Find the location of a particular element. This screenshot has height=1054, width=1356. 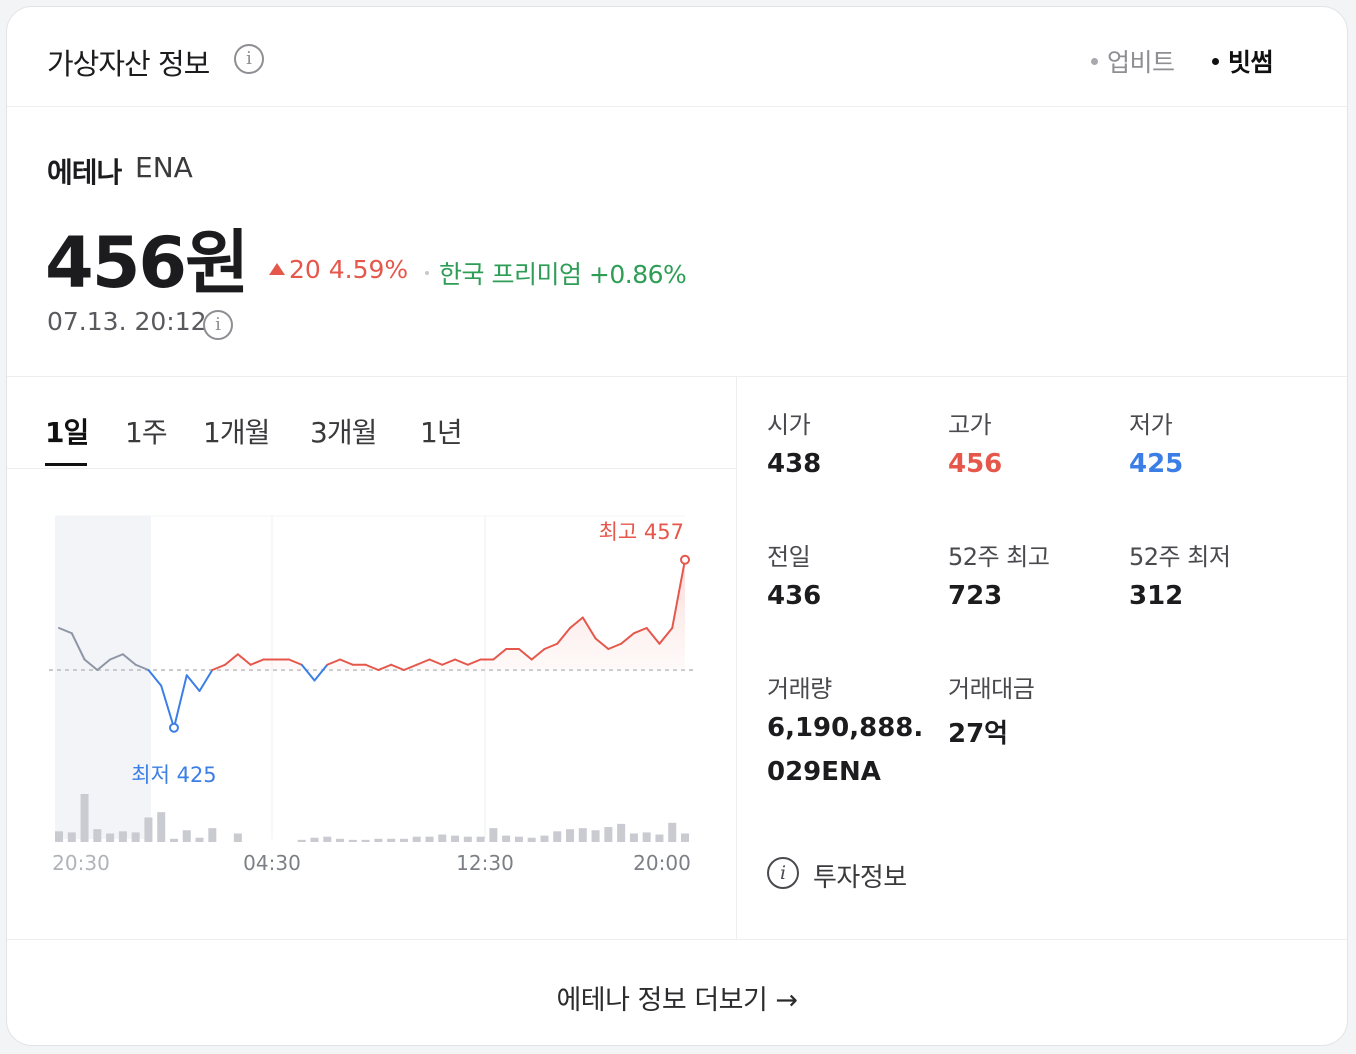

stat-value-52w-high: 723 is located at coordinates (975, 596).